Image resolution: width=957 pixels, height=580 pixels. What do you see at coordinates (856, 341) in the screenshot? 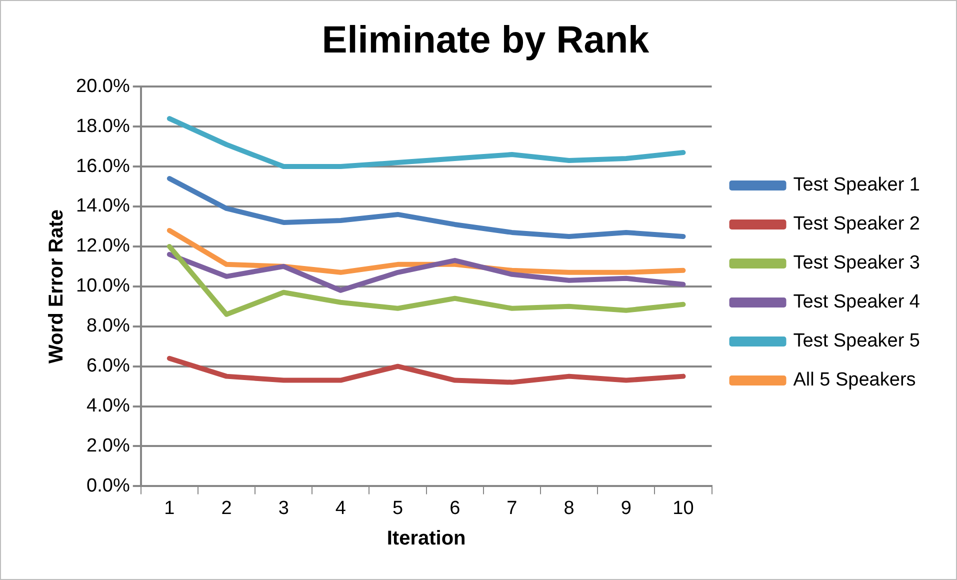
I see `legend-label: Test Speaker 5` at bounding box center [856, 341].